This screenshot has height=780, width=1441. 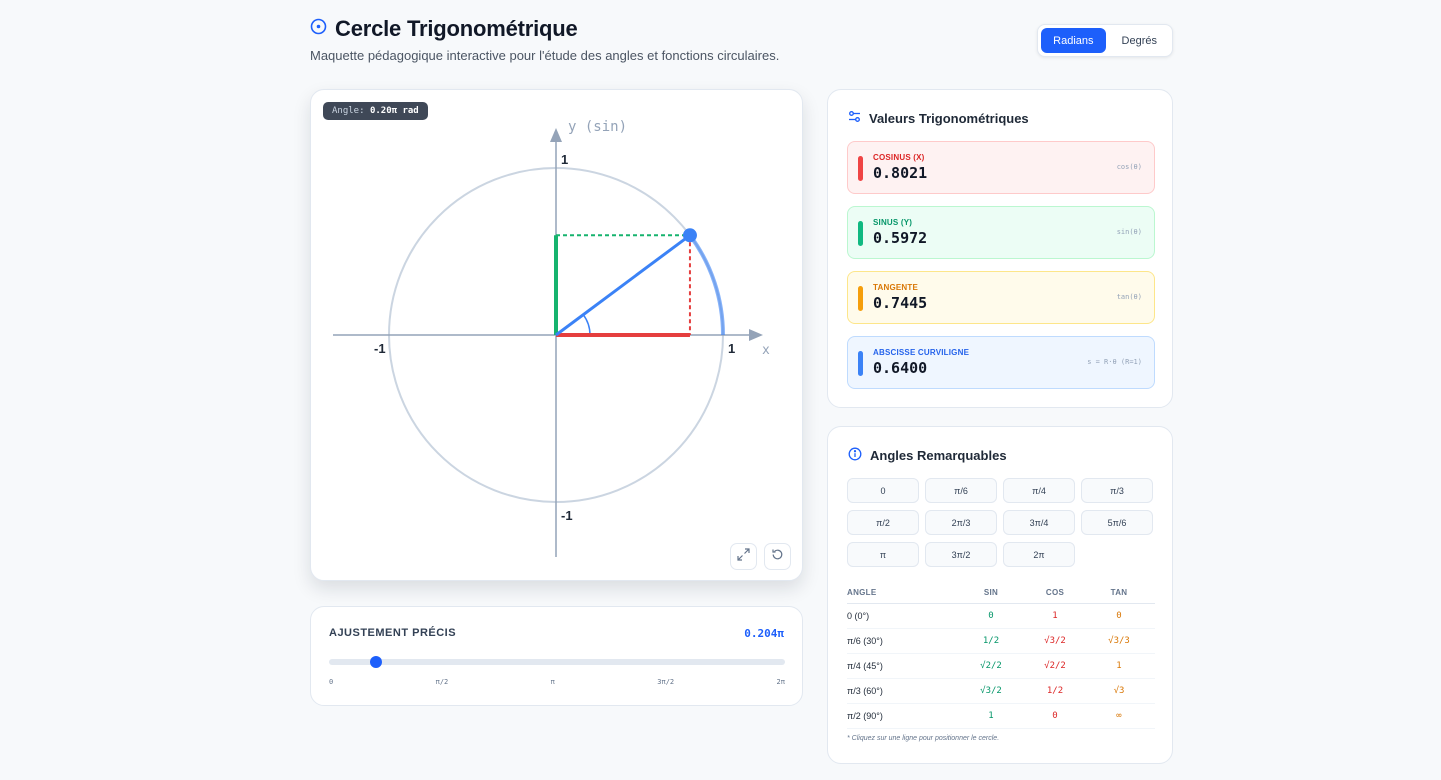 What do you see at coordinates (961, 490) in the screenshot?
I see `angle-preset-button: π/6` at bounding box center [961, 490].